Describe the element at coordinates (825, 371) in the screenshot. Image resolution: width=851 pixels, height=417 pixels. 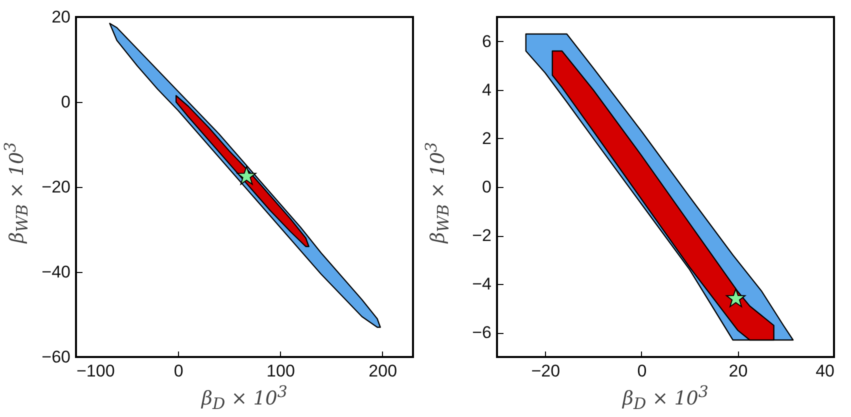
I see `x-tick-label: 40` at that location.